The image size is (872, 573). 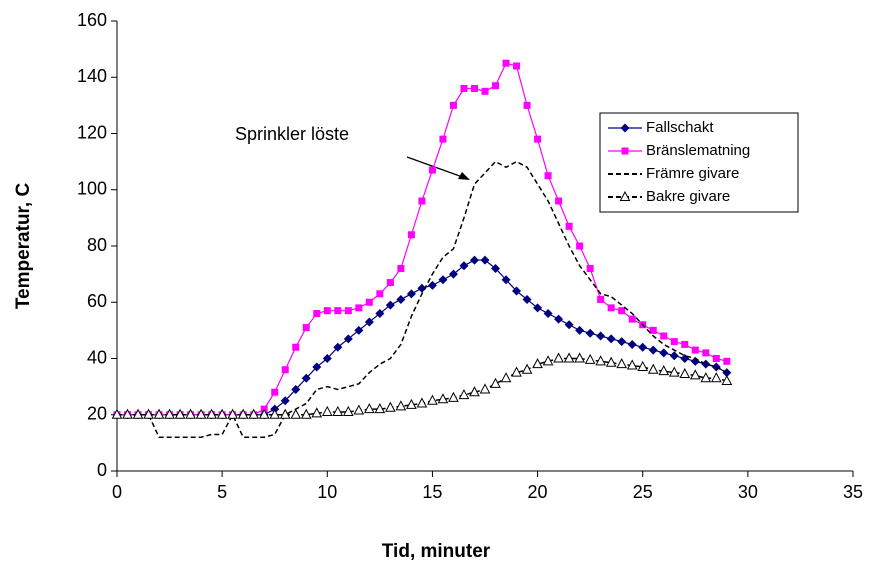 I want to click on x-tick-label: 10, so click(x=327, y=492).